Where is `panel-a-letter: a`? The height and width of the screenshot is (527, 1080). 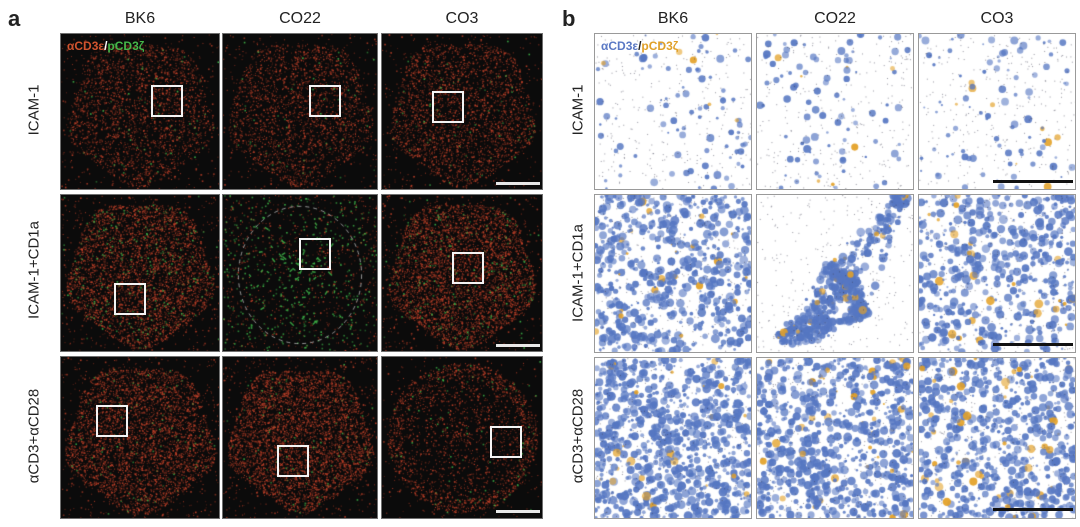
panel-a-letter: a is located at coordinates (14, 18).